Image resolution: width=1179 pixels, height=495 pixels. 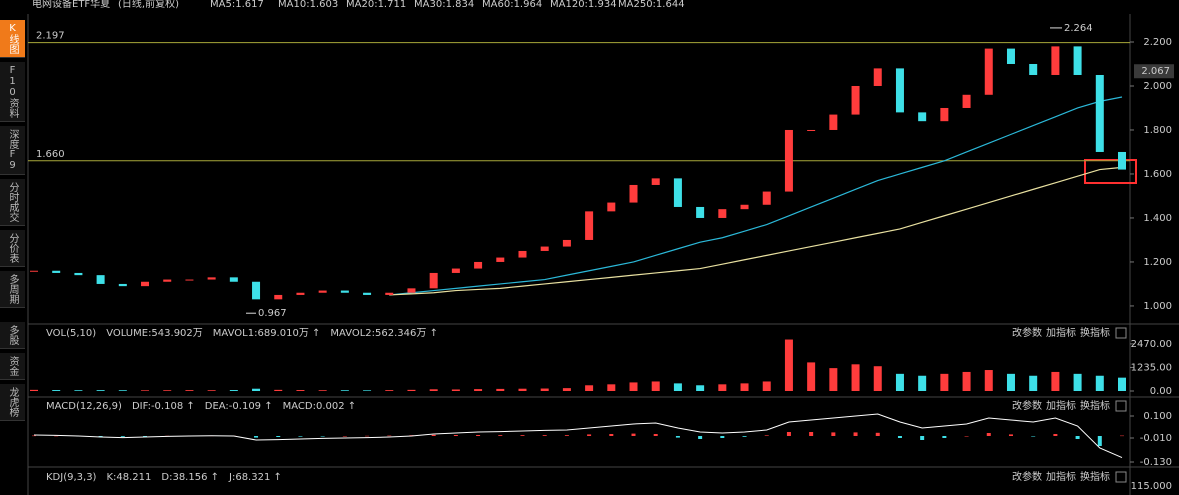 I want to click on sidebar: K线图 F10资料深度F9 分时成交分价表多周期多股资金龙虎榜, so click(x=12, y=222).